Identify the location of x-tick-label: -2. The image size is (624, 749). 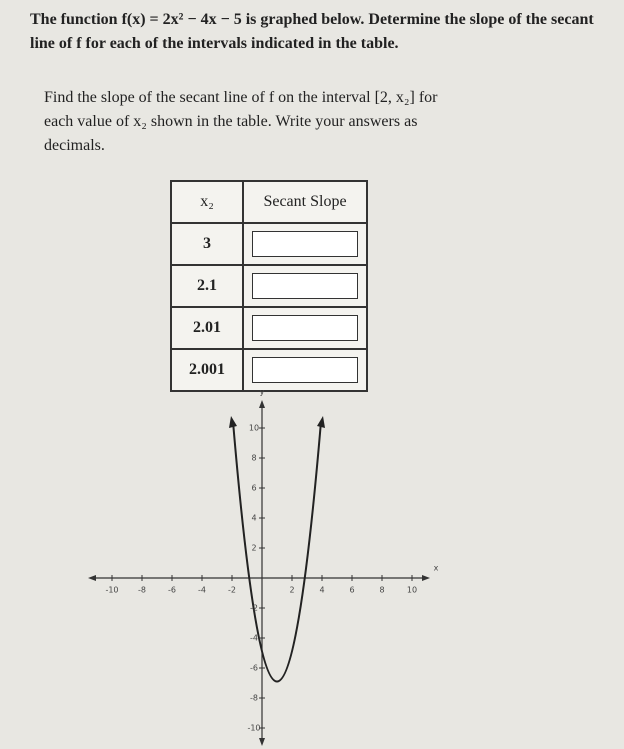
(232, 590).